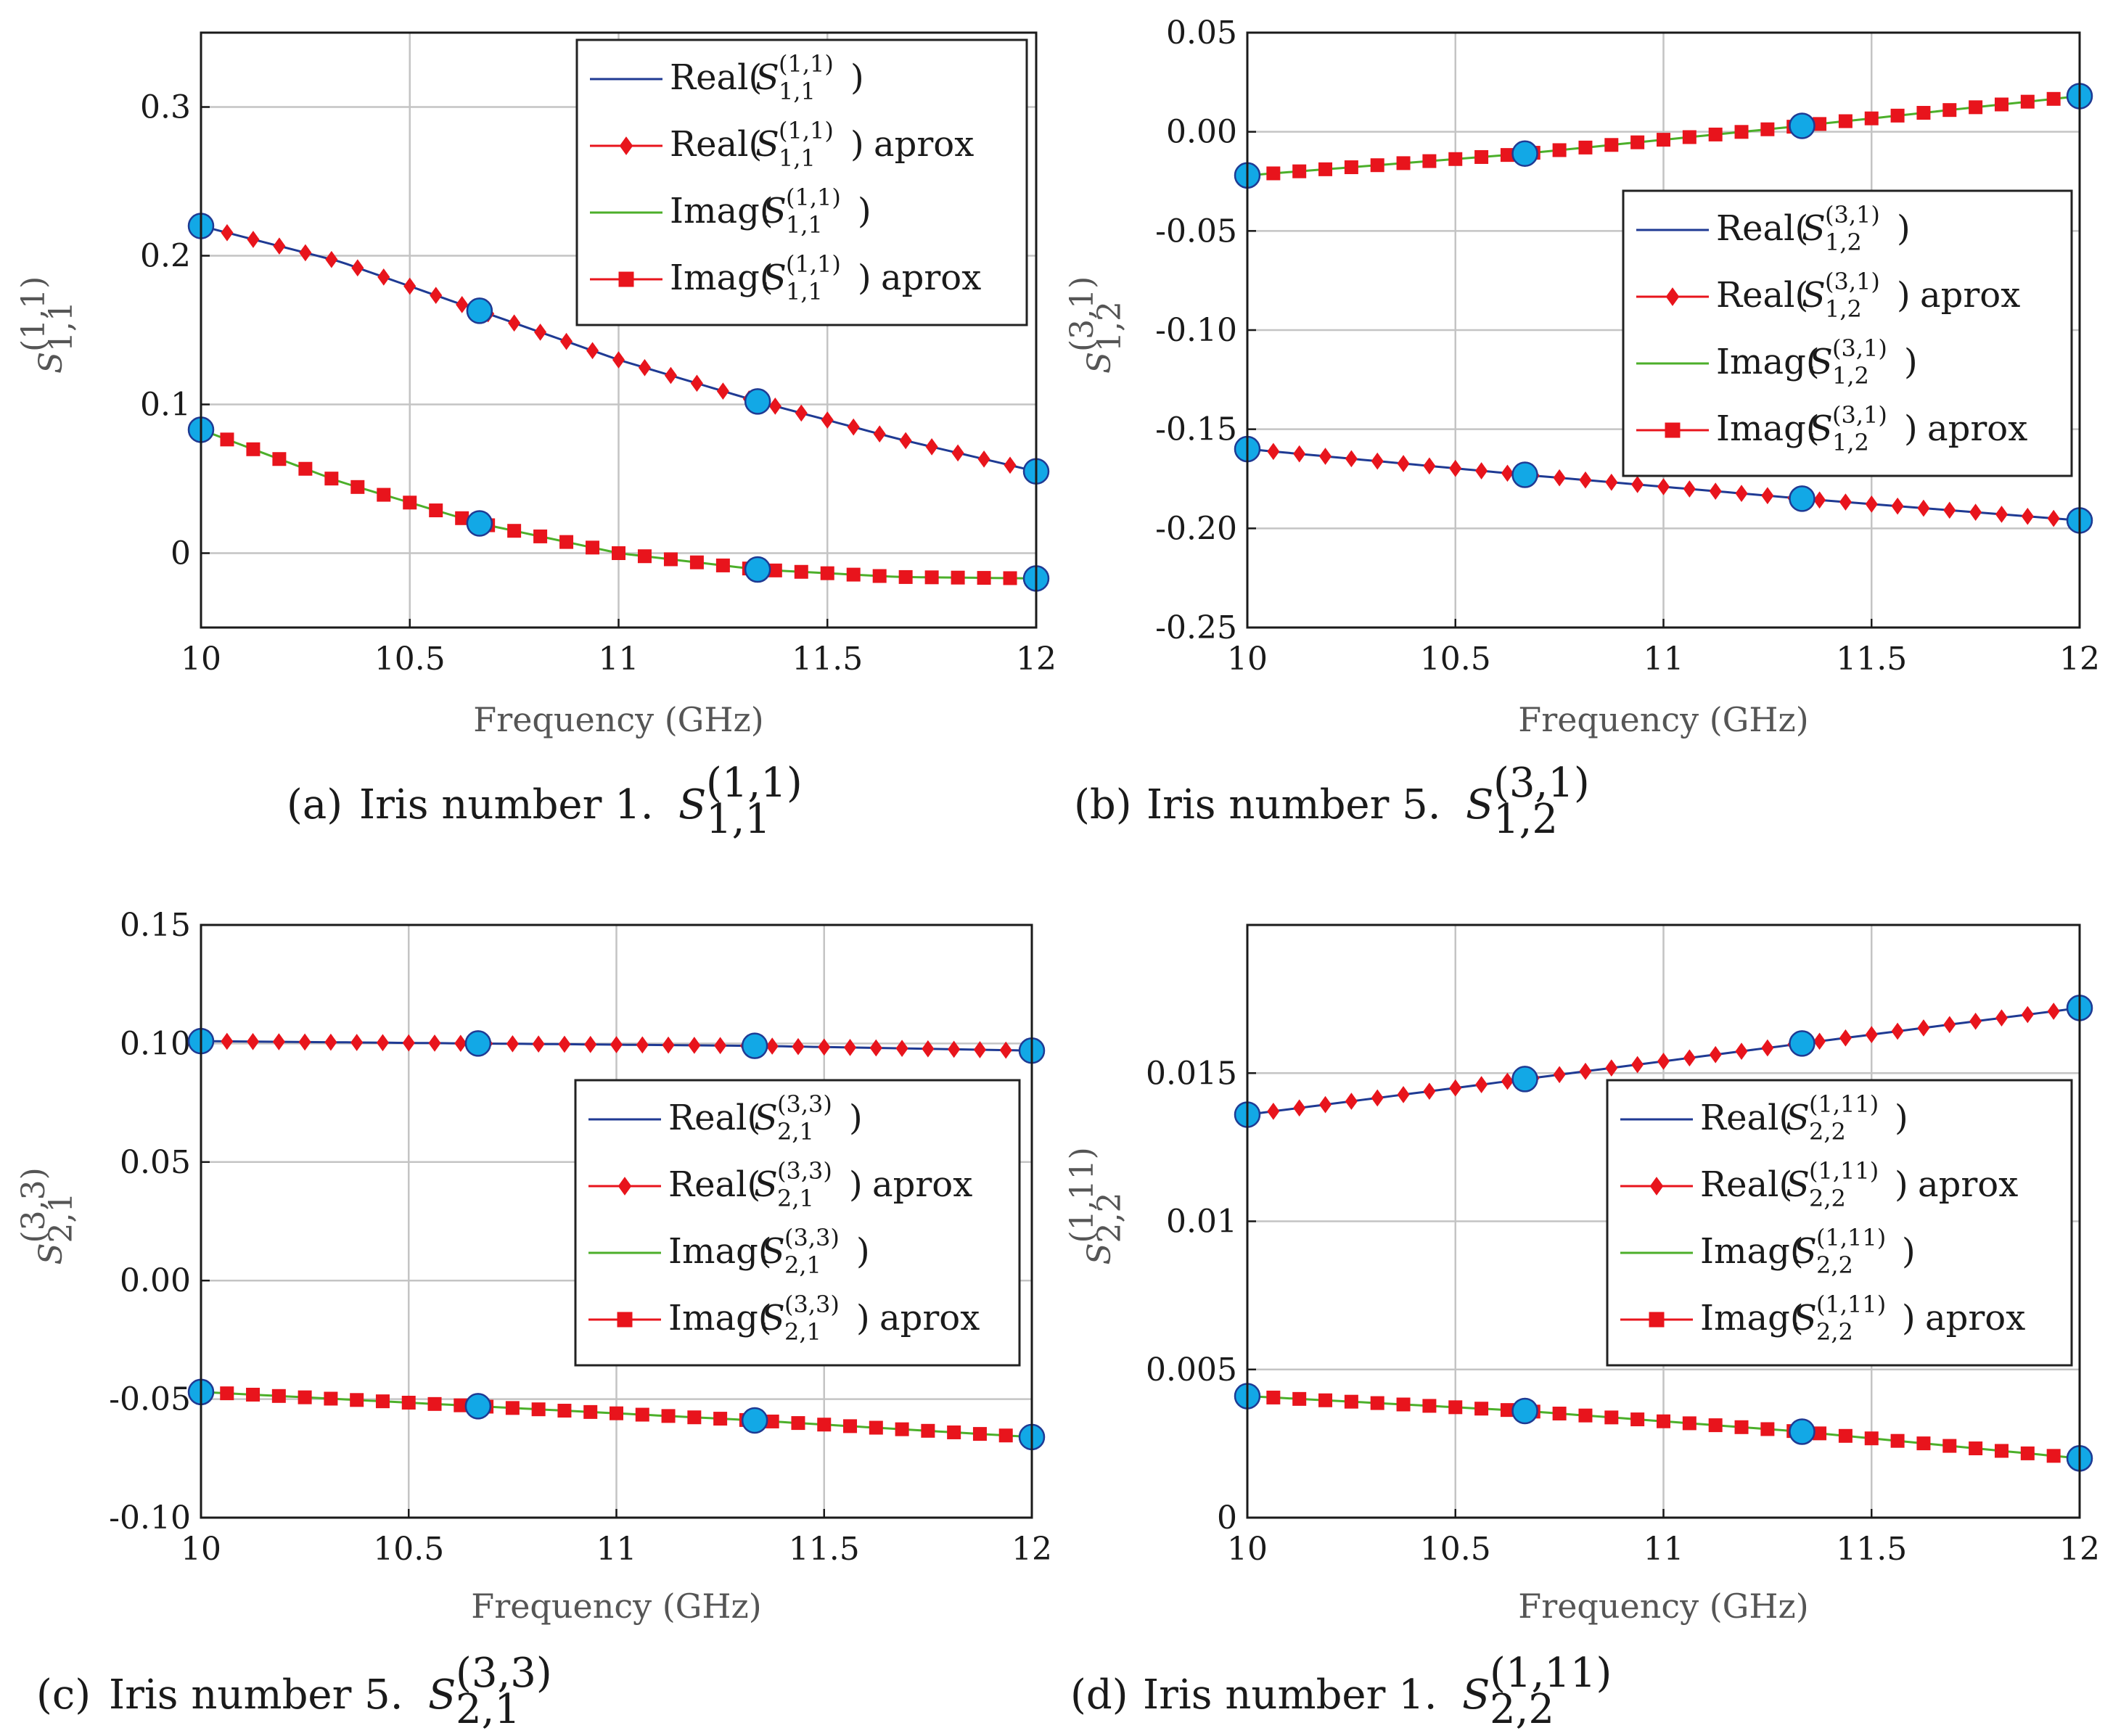 The width and height of the screenshot is (2113, 1736). Describe the element at coordinates (1201, 1222) in the screenshot. I see `y-tick-label: 0.01` at that location.